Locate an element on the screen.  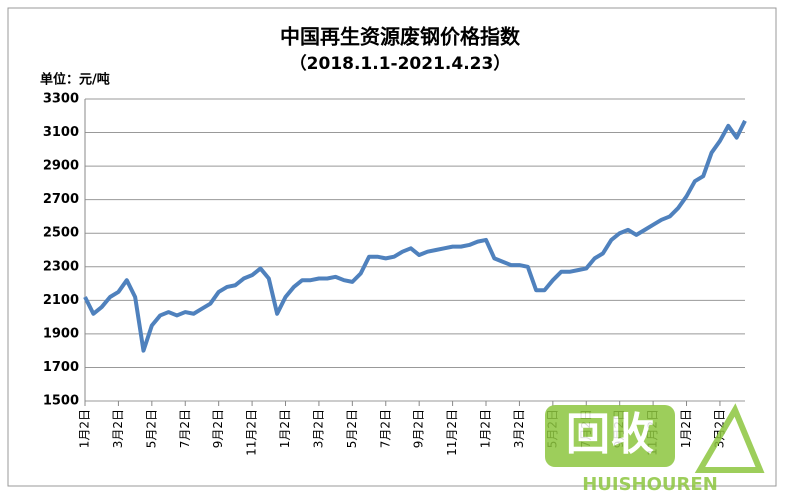
chart-title: 中国再生资源废钢价格指数 is located at coordinates (400, 37).